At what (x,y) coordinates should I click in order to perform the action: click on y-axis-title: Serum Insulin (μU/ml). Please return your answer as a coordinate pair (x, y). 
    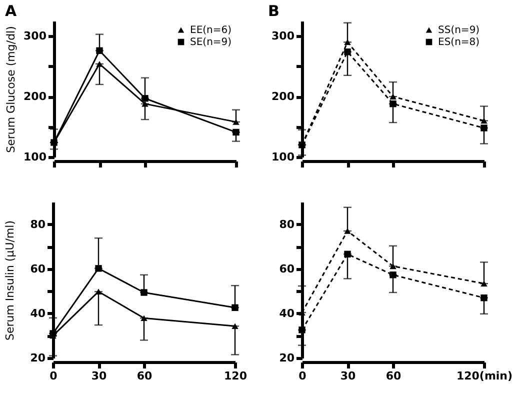
    Looking at the image, I should click on (10, 280).